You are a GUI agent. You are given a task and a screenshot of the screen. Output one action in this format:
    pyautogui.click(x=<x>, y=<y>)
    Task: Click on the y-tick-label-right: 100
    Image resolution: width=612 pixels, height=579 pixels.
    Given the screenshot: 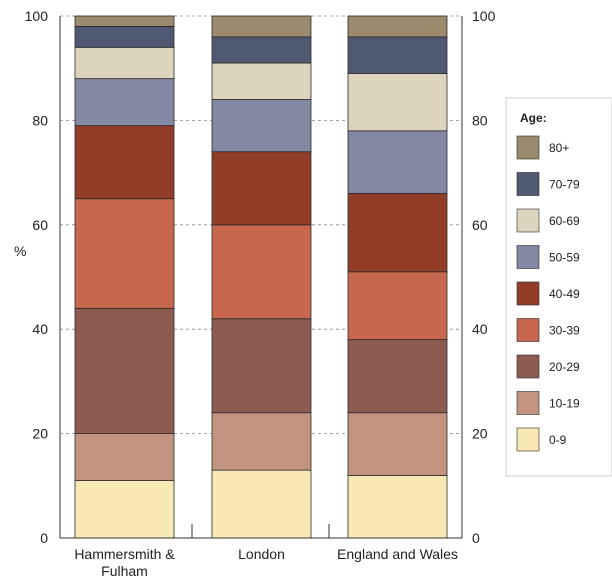 What is the action you would take?
    pyautogui.click(x=484, y=16)
    